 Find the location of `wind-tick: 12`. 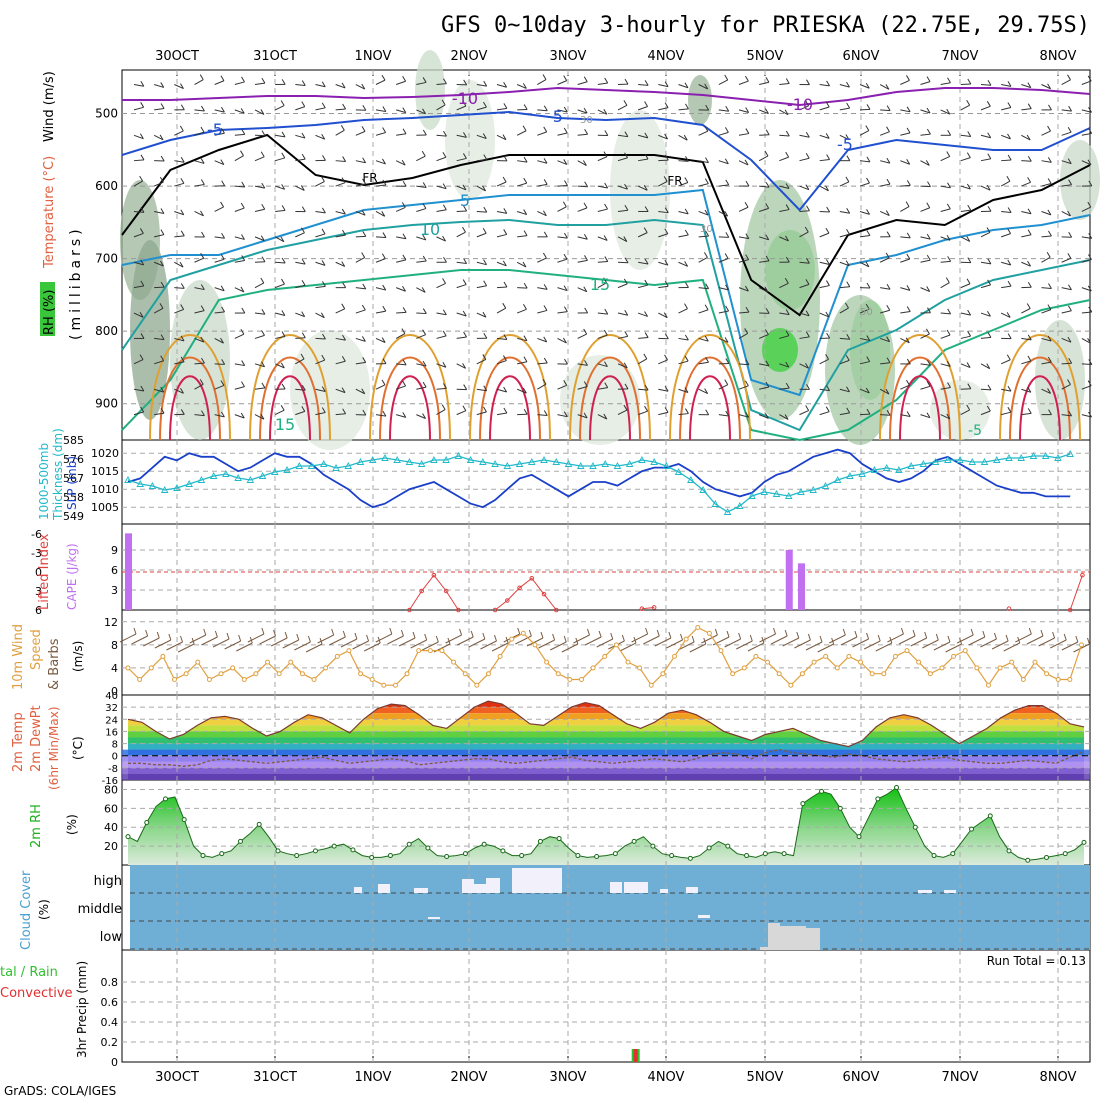

wind-tick: 12 is located at coordinates (111, 622).